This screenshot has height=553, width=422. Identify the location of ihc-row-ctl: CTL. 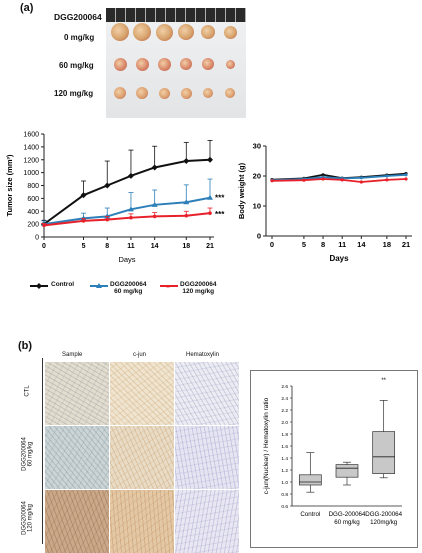
(27, 391).